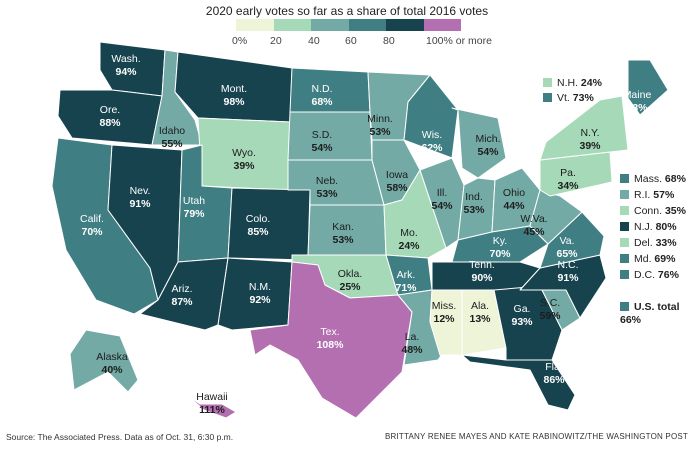  I want to click on small-state-row: D.C. 76%, so click(649, 275).